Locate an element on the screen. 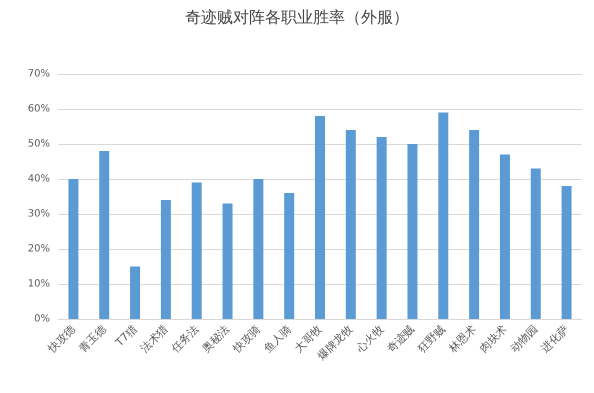 The image size is (594, 393). y-tick-label: 20% is located at coordinates (39, 249).